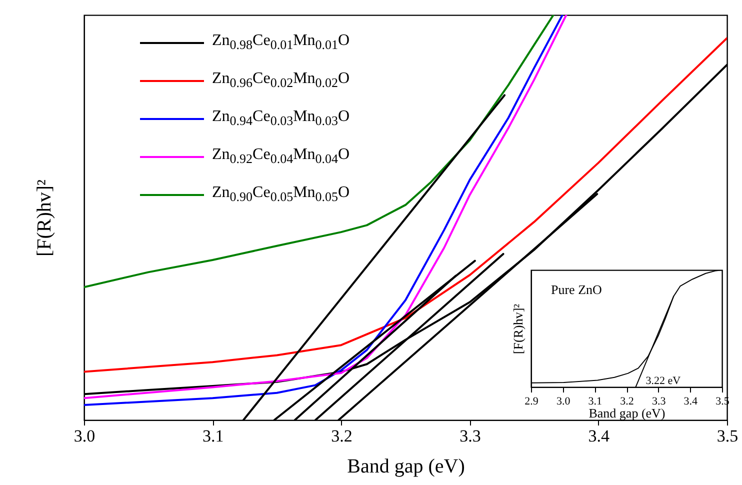 This screenshot has width=742, height=485. Describe the element at coordinates (281, 119) in the screenshot. I see `legend-label: Zn$_{0.94}$Ce$_{0.03}$Mn$_{0.03}$O` at that location.